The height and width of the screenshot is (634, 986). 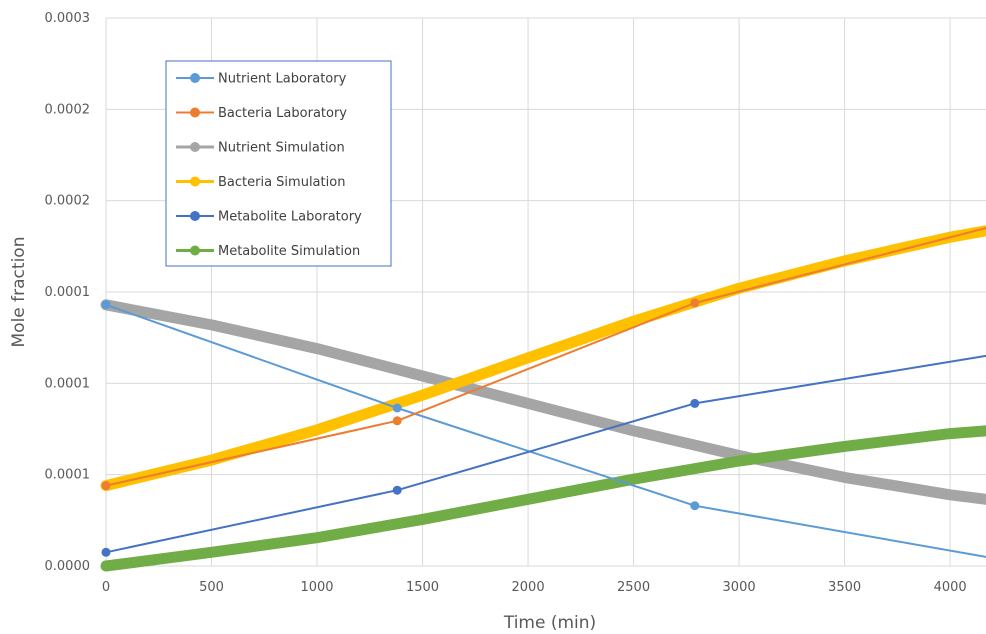 I want to click on x-tick-label: 2500, so click(x=633, y=587).